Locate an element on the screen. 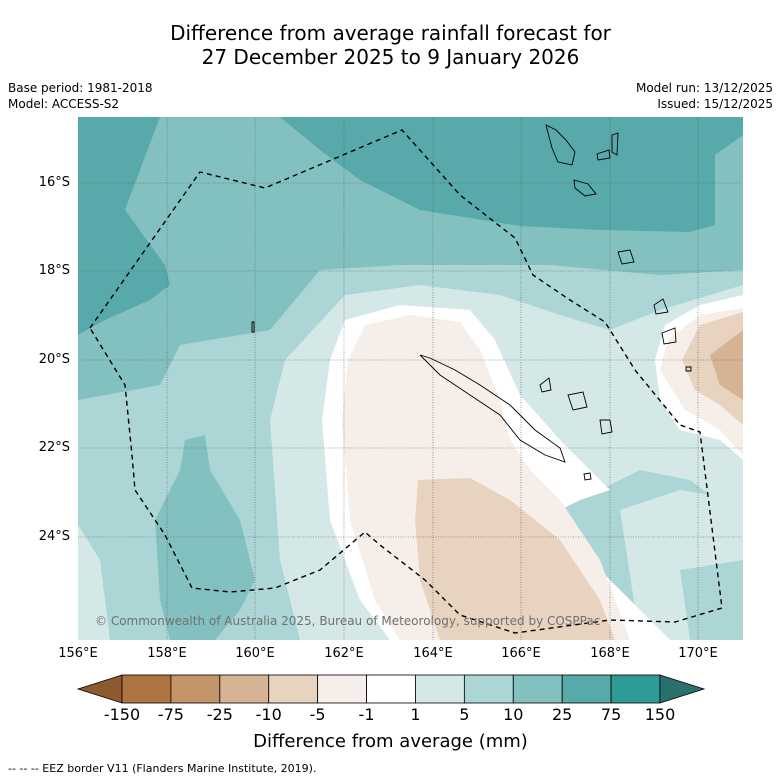 This screenshot has width=781, height=781. lat-label-24s: 24°S is located at coordinates (54, 536).